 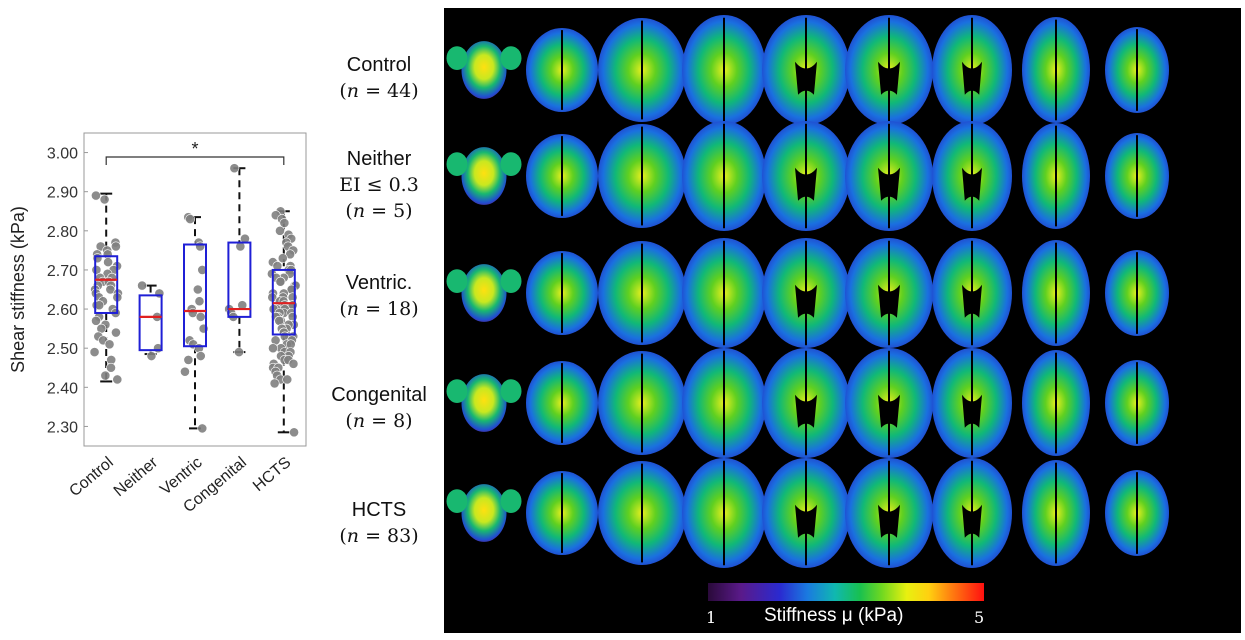 I want to click on row-label-neither: Neither EI ≤ 0.3 (n = 5), so click(x=379, y=185).